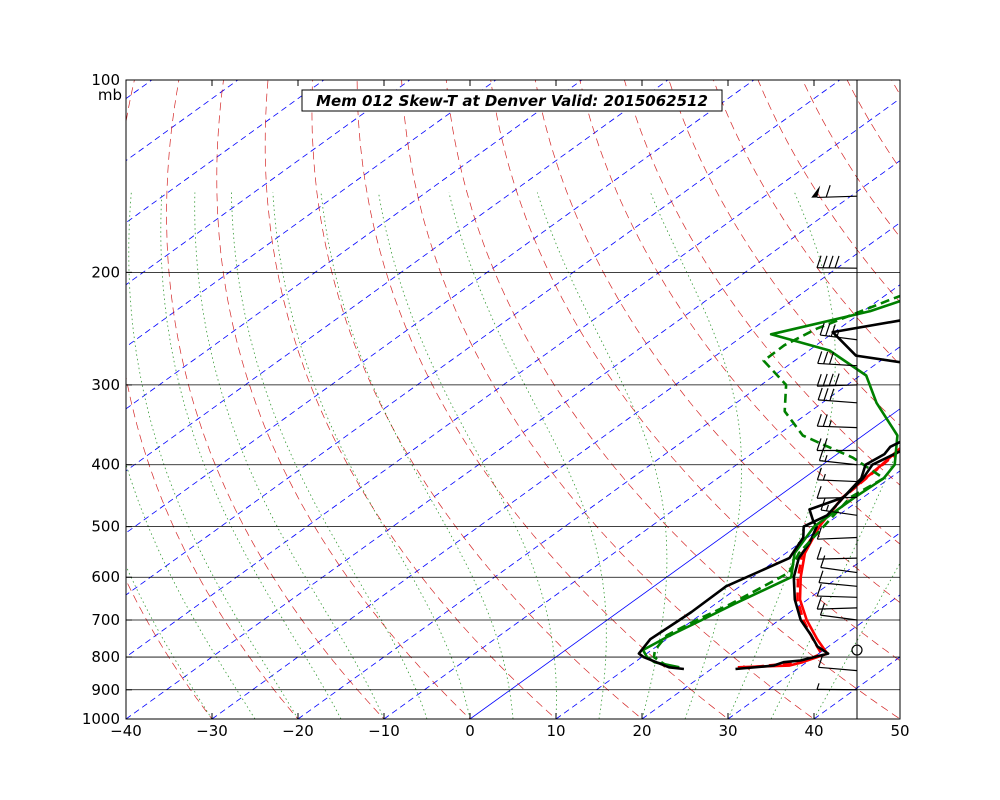  I want to click on x-tick-label: −20, so click(298, 731).